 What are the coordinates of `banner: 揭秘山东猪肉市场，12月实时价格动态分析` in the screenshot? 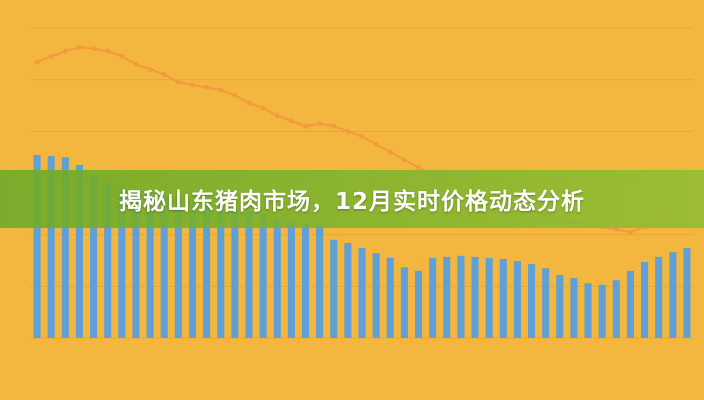 It's located at (352, 199).